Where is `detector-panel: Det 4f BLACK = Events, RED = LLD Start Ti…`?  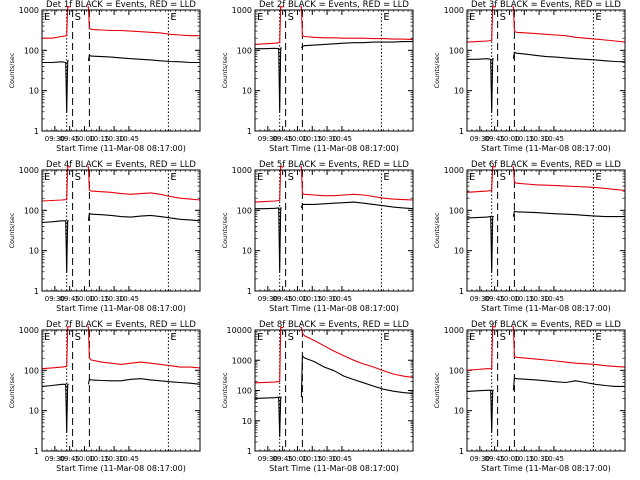 detector-panel: Det 4f BLACK = Events, RED = LLD Start Ti… is located at coordinates (104, 236).